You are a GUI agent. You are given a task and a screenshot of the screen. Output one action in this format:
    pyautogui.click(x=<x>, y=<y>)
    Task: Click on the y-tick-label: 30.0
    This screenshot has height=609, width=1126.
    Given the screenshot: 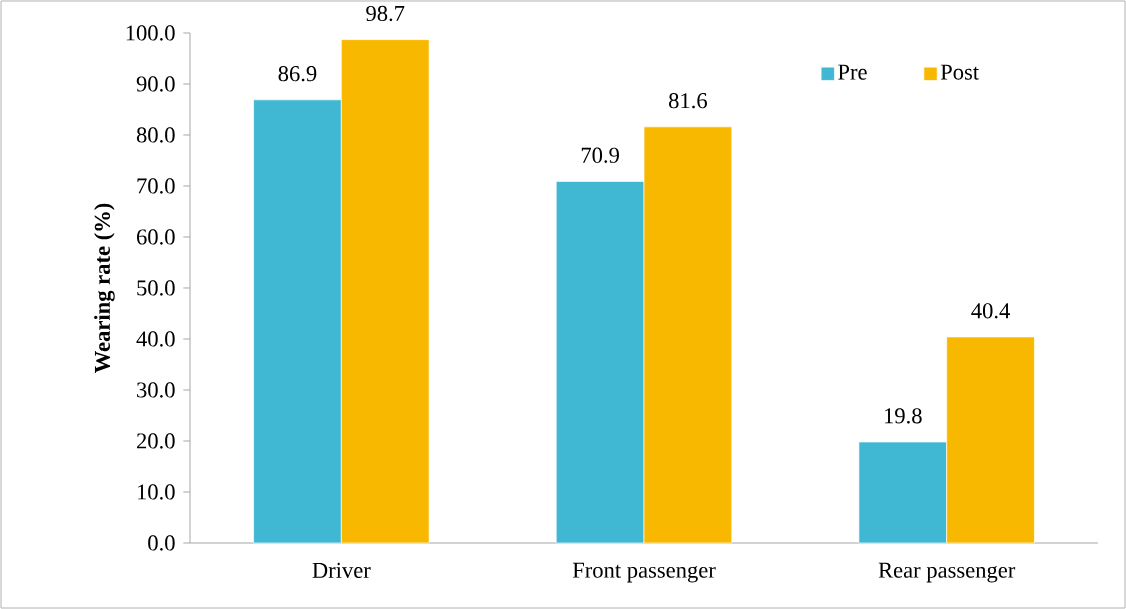 What is the action you would take?
    pyautogui.click(x=156, y=390)
    